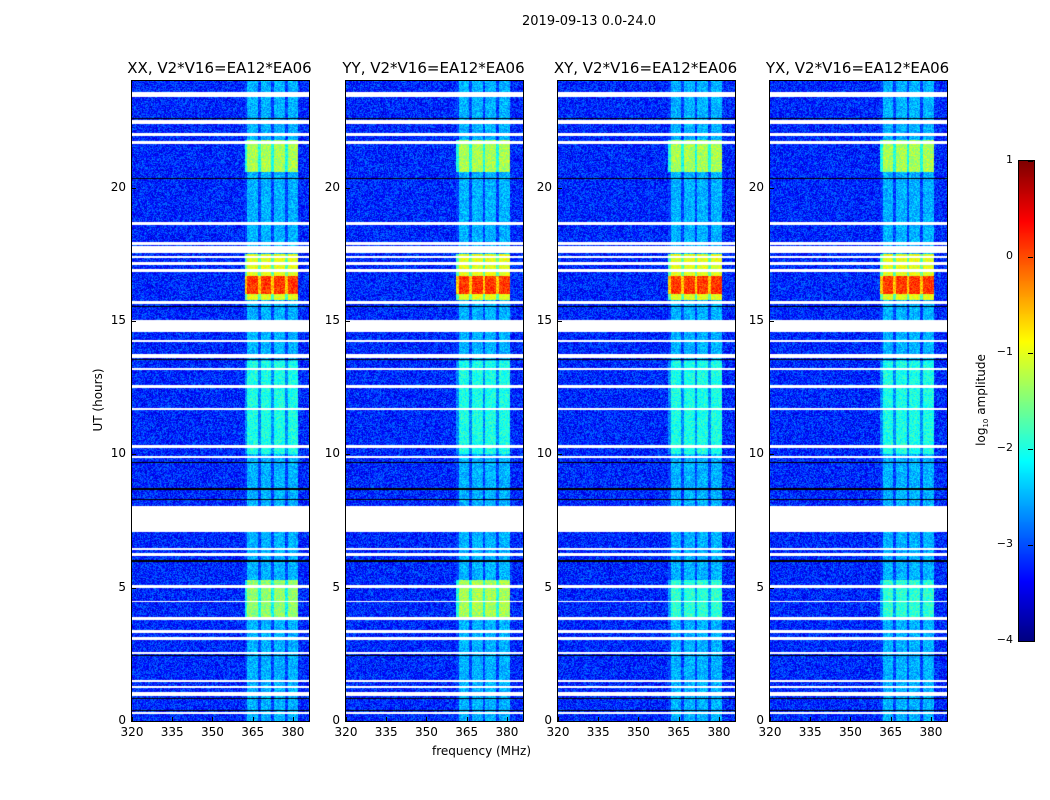 Image resolution: width=1050 pixels, height=800 pixels. What do you see at coordinates (482, 751) in the screenshot?
I see `x-axis-label: frequency (MHz)` at bounding box center [482, 751].